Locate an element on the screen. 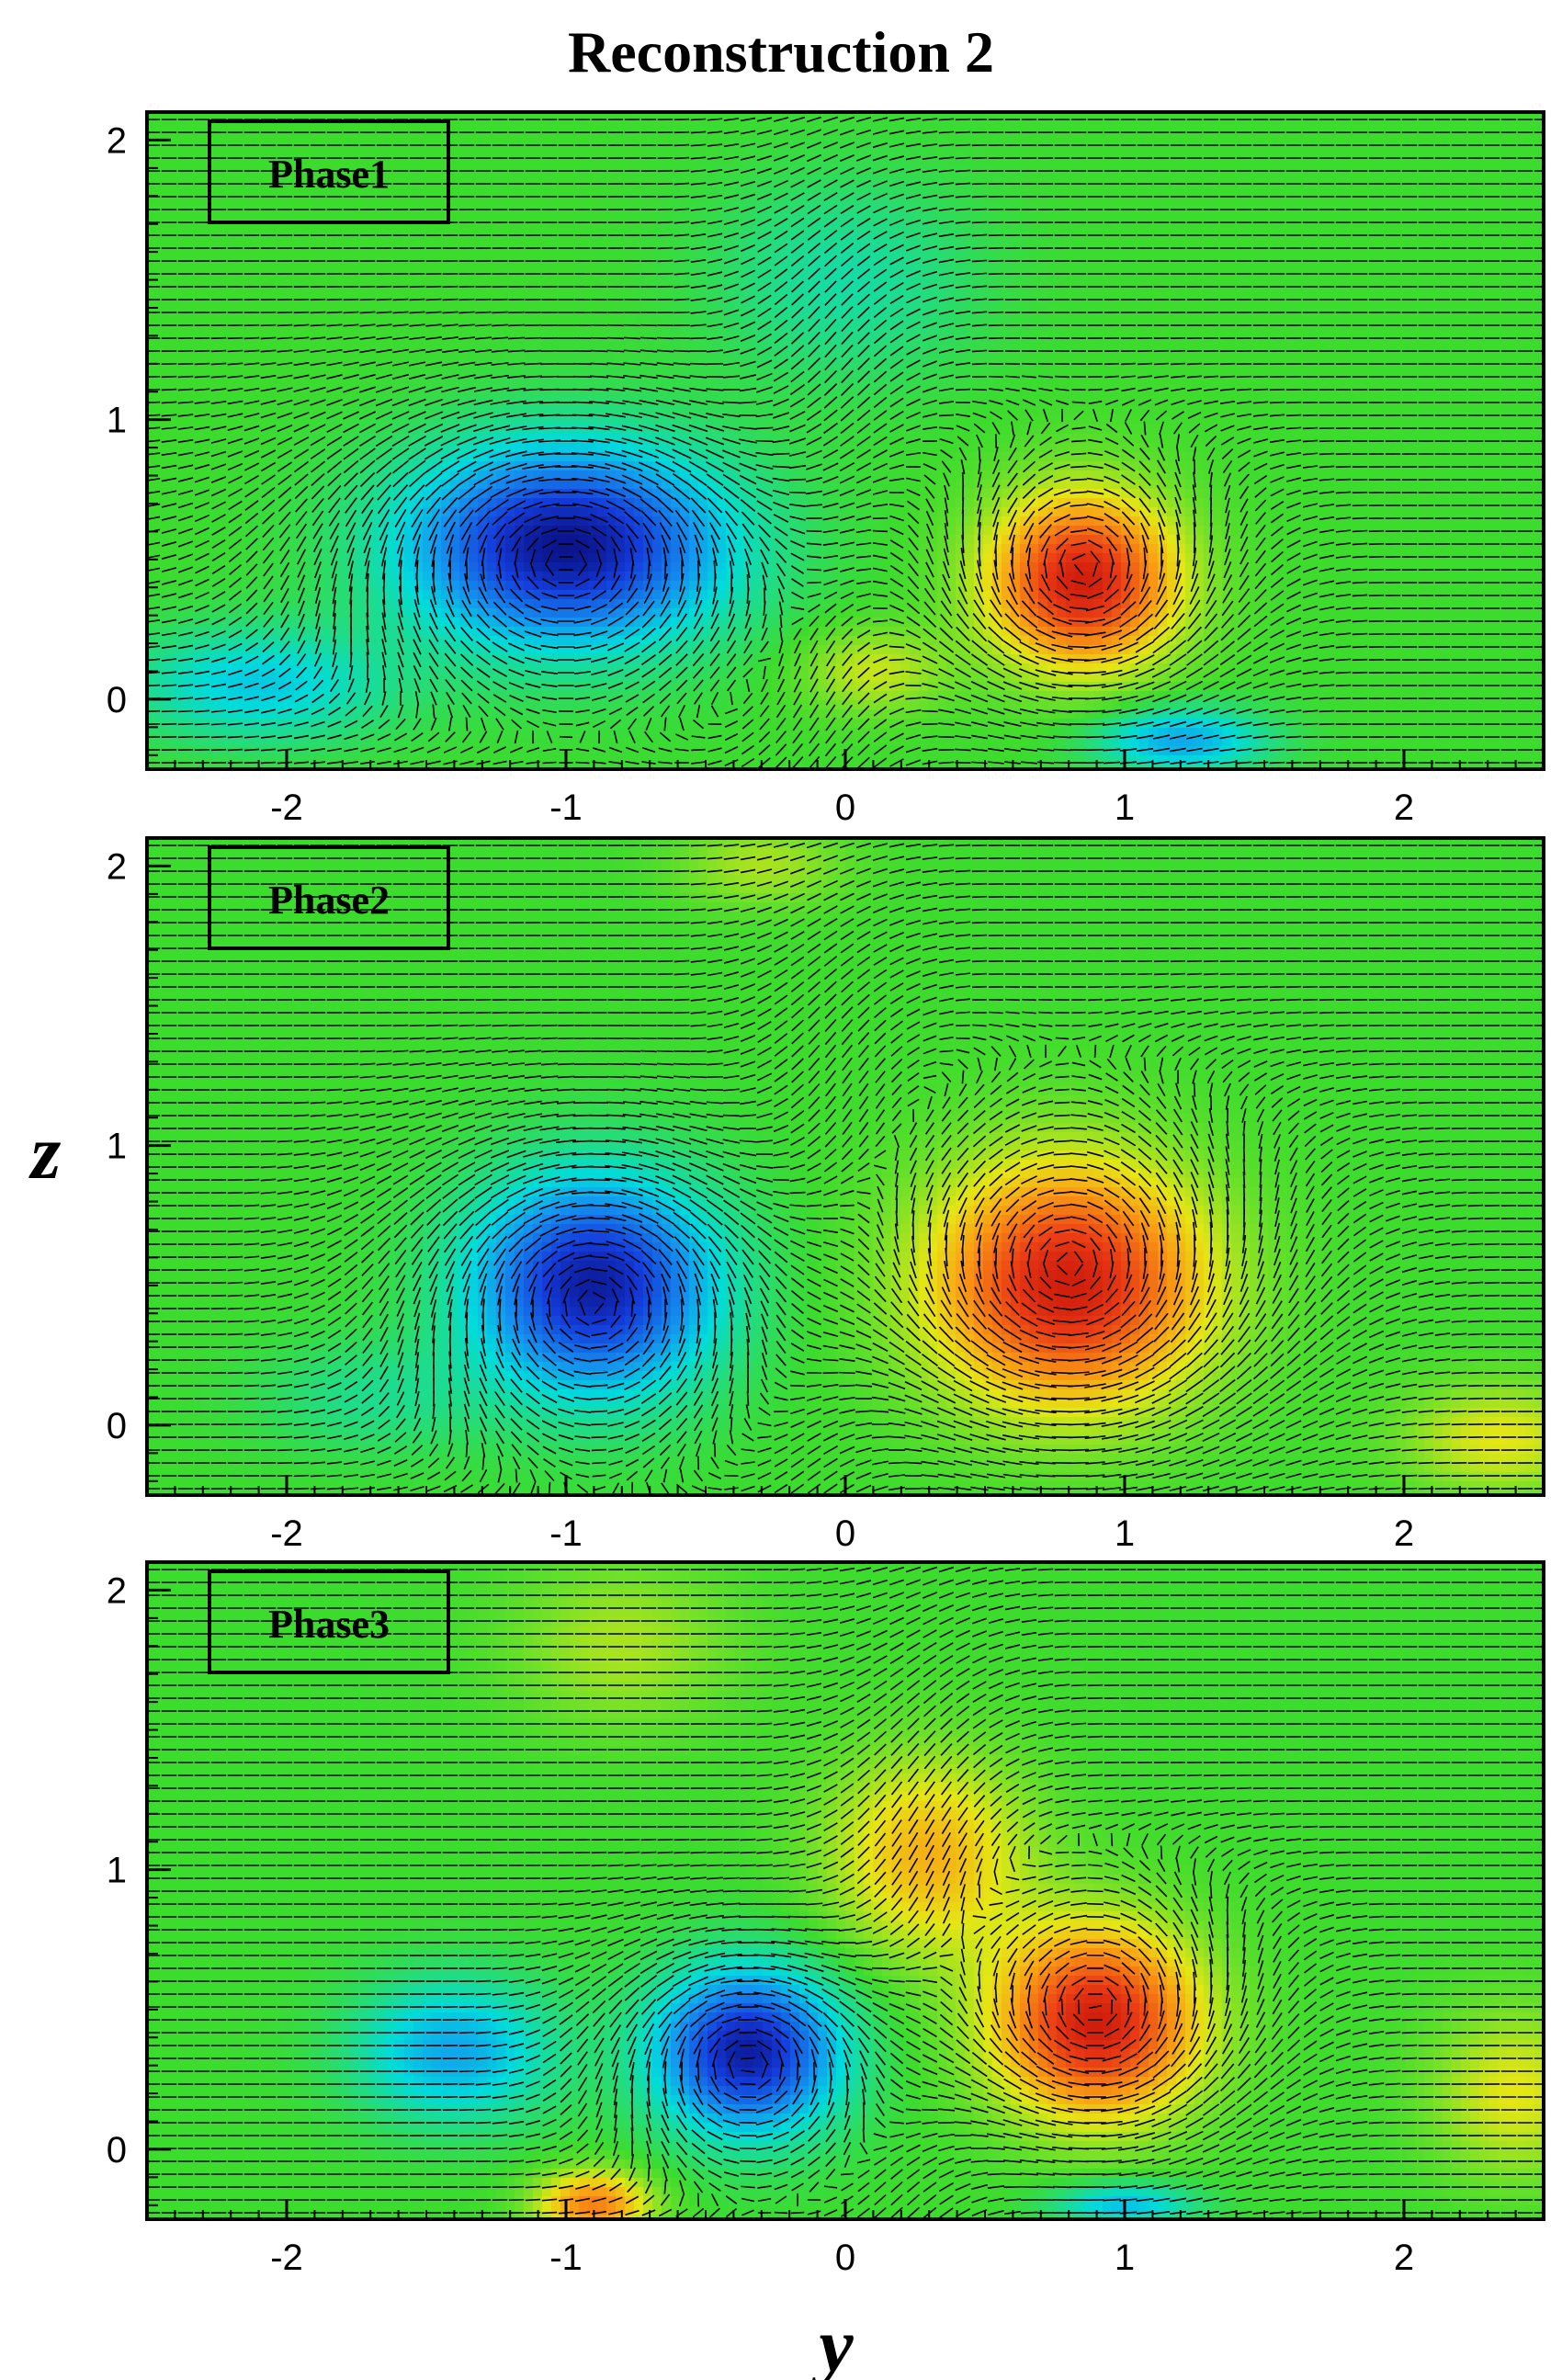  y-axis-label: z is located at coordinates (45, 1153).